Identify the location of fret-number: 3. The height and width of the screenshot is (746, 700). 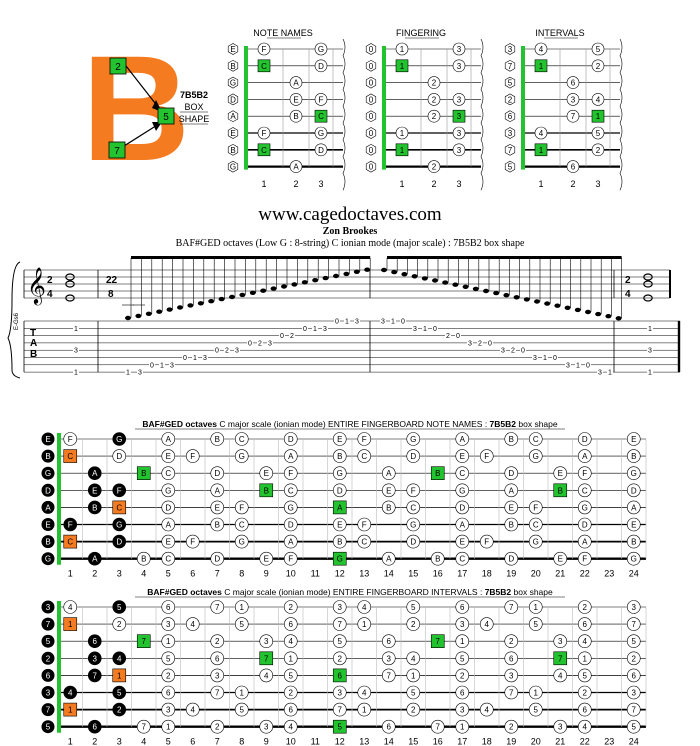
(119, 574).